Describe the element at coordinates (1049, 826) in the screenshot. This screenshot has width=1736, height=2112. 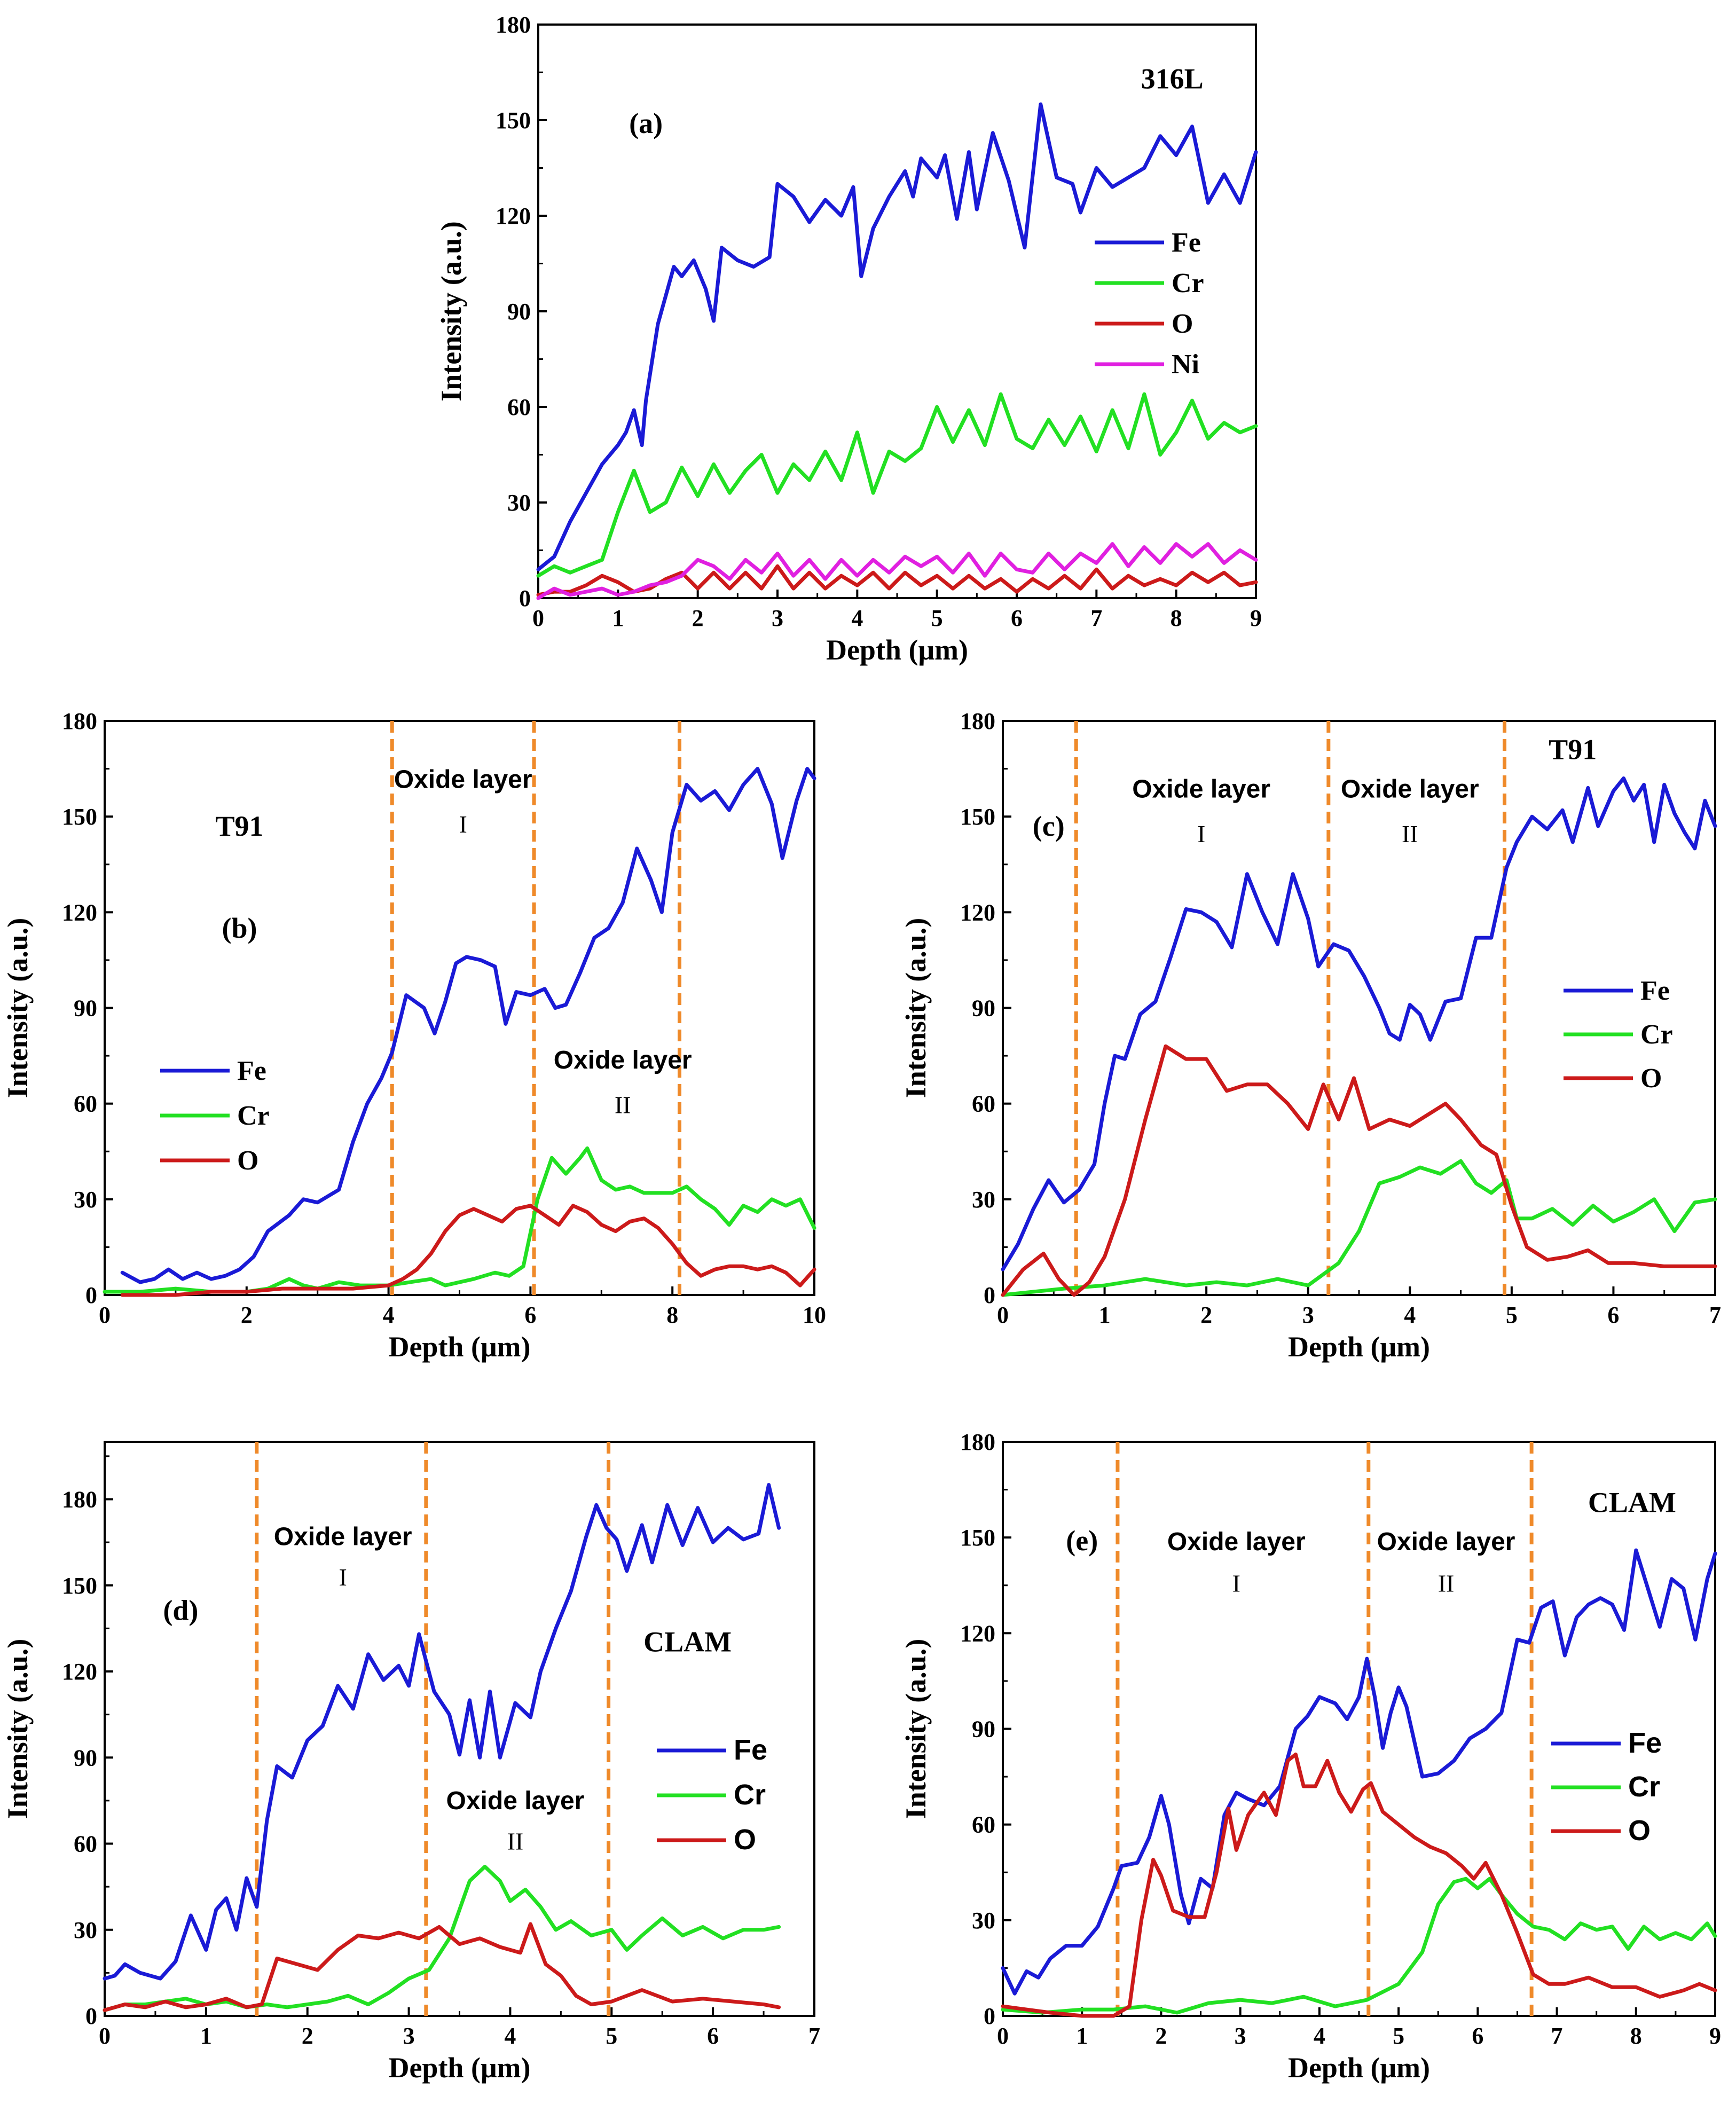
I see `annotation: (c)` at that location.